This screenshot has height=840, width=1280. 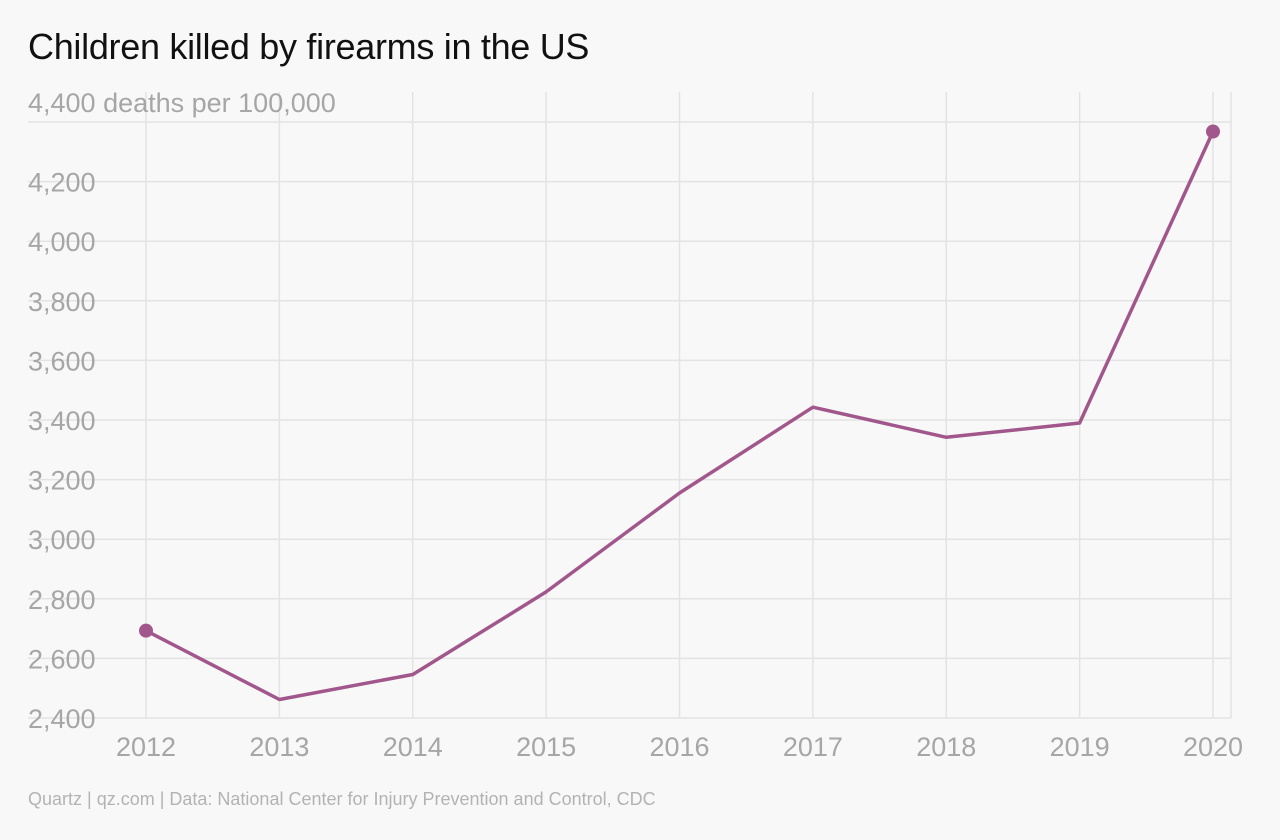 I want to click on endpoint-marker-2012, so click(x=146, y=630).